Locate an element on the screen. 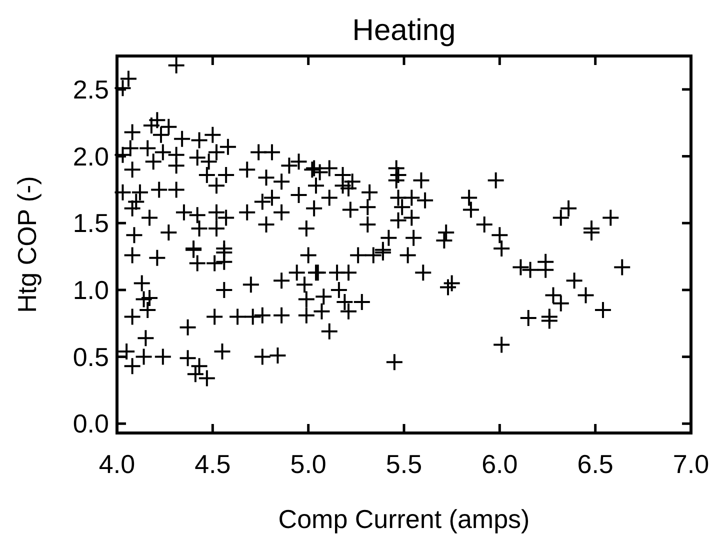  y-tick-label: 2.5 is located at coordinates (90, 89).